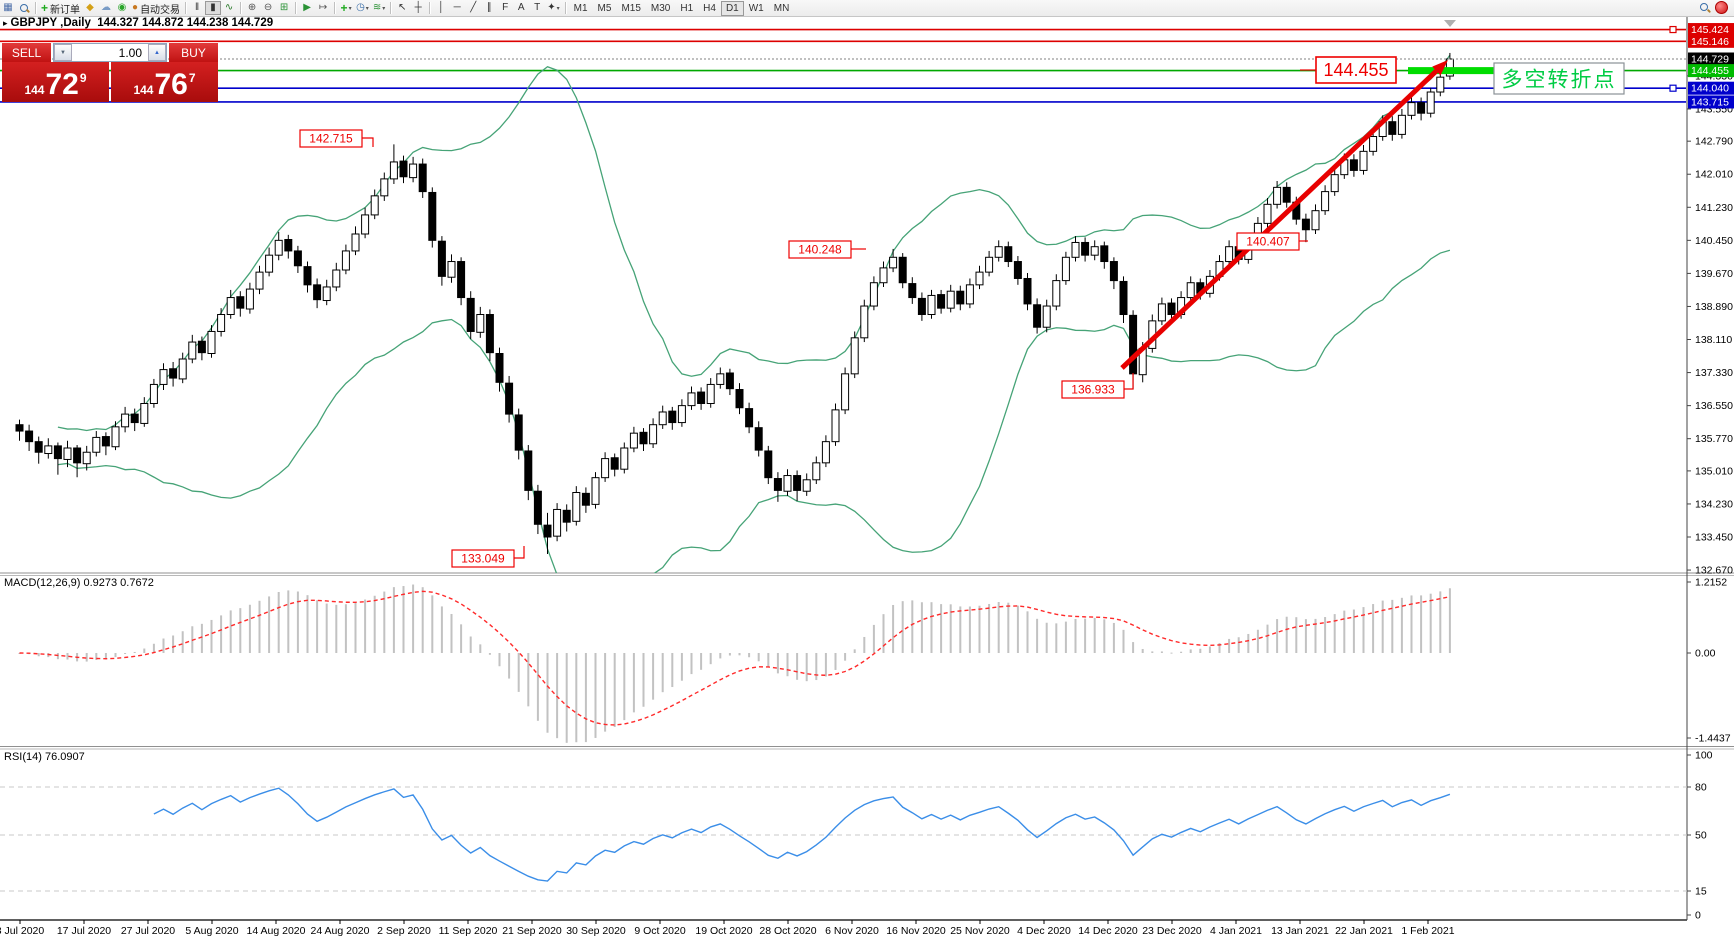  What do you see at coordinates (1279, 219) in the screenshot?
I see `trend-arrow-line` at bounding box center [1279, 219].